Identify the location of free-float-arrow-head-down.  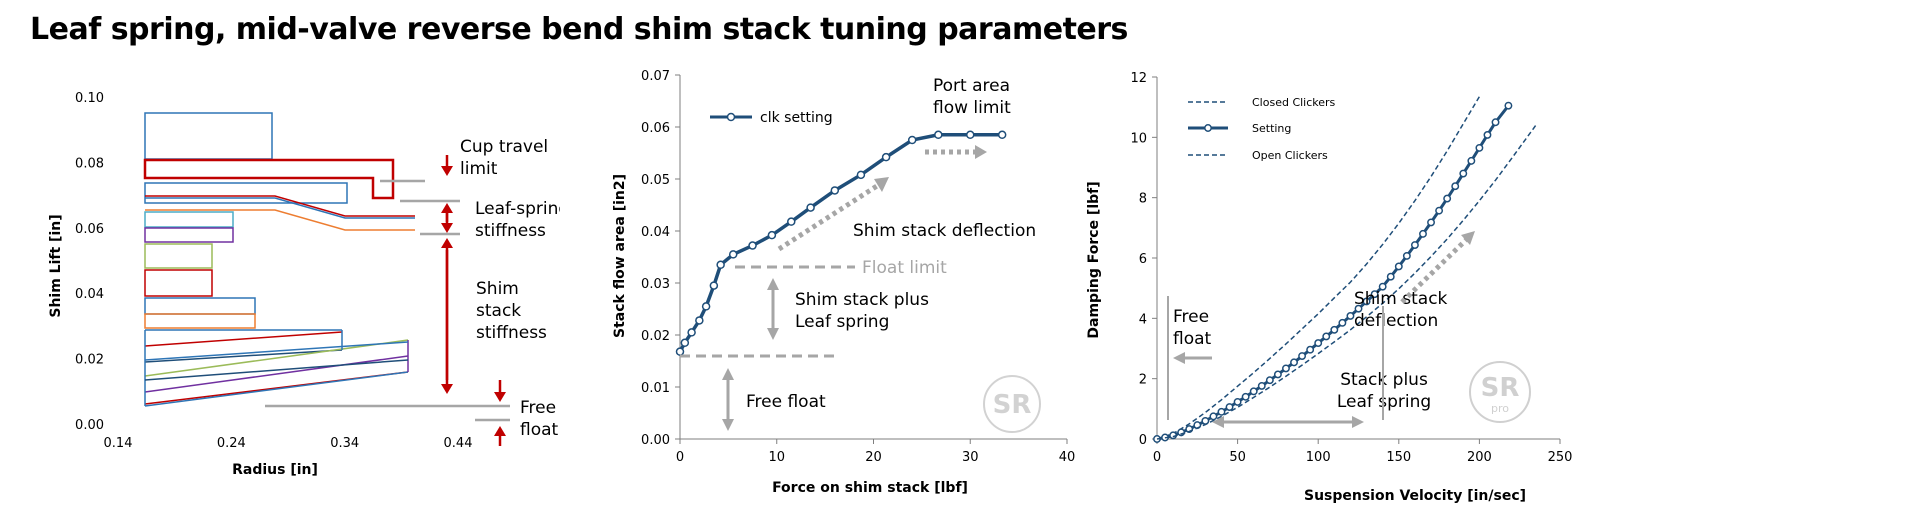
(728, 425).